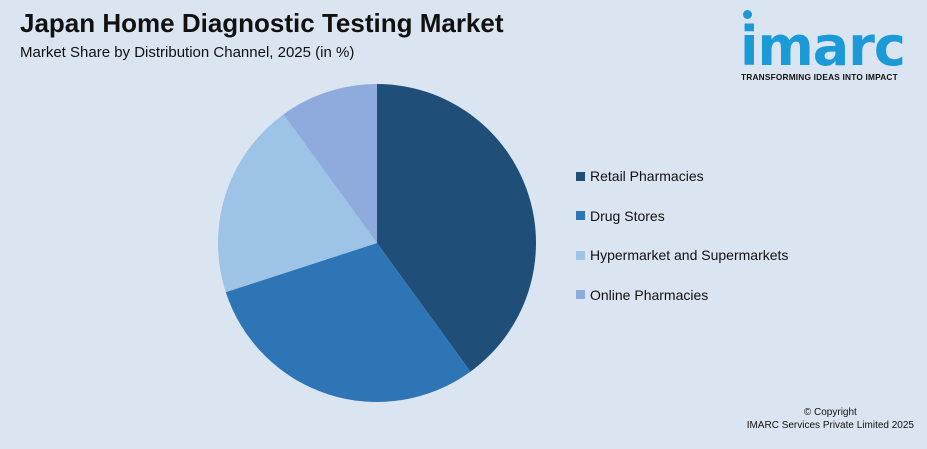 This screenshot has width=927, height=449. I want to click on pie-slice-retail-pharmacies, so click(456, 228).